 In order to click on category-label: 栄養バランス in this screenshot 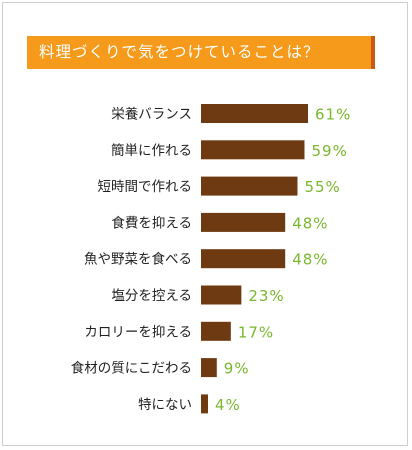, I will do `click(151, 114)`.